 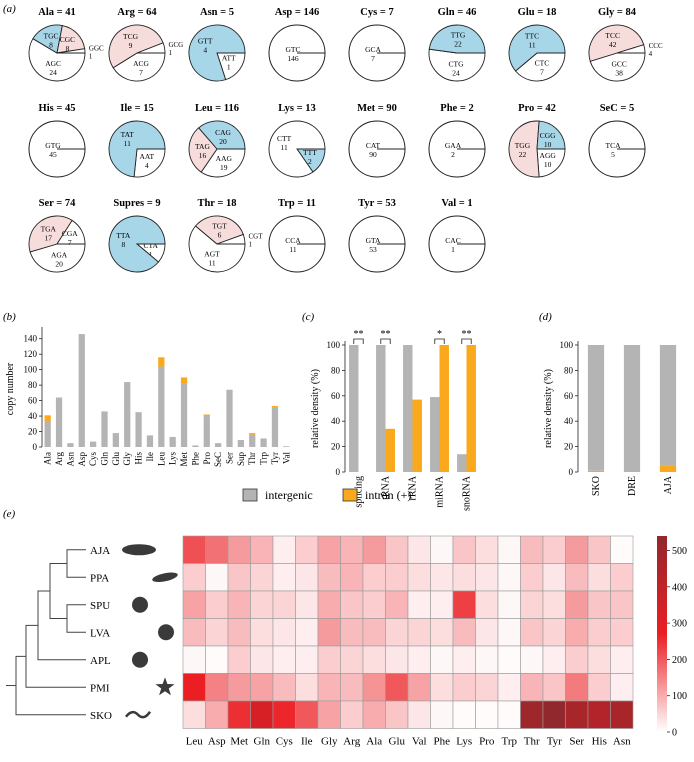 What do you see at coordinates (91, 57) in the screenshot?
I see `pie-slice-count: 1` at bounding box center [91, 57].